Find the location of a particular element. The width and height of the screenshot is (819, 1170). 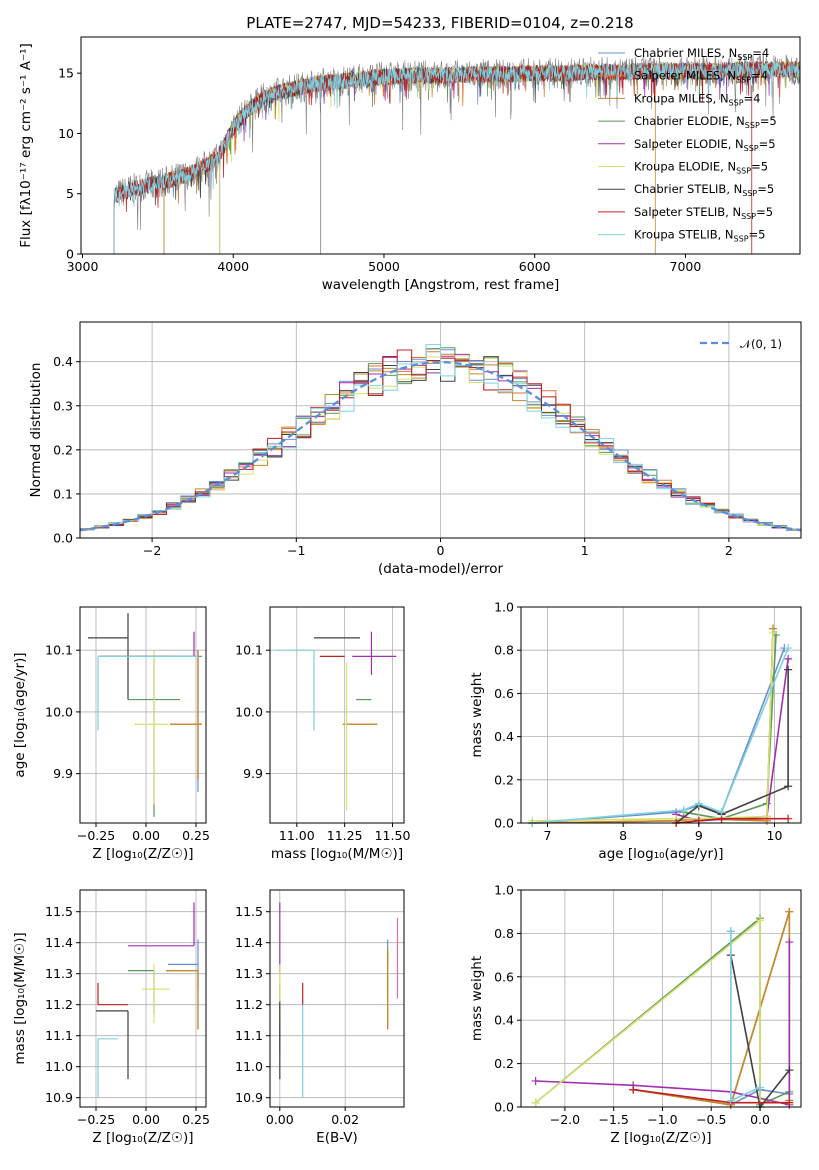

x-tick-label: 9 is located at coordinates (699, 835).